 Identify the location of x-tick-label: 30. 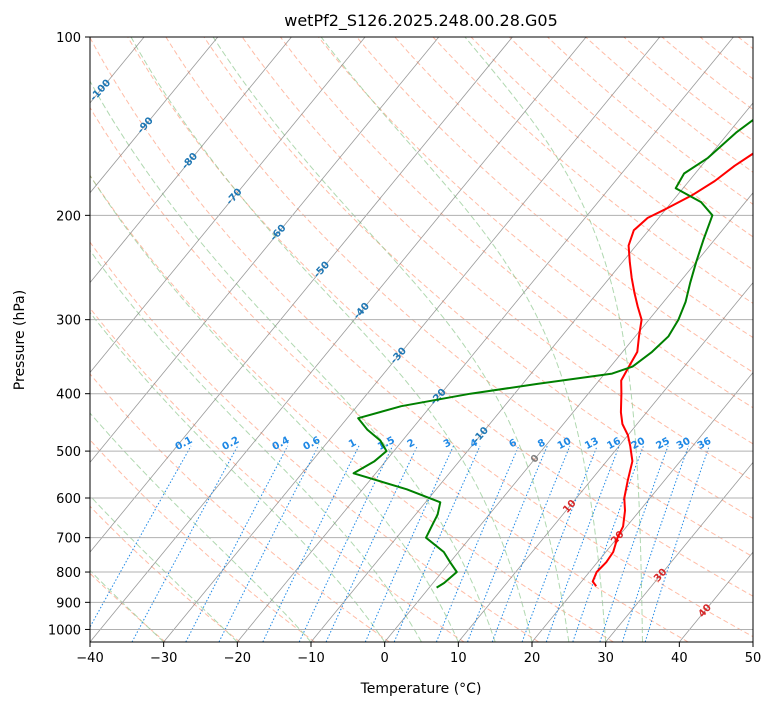
(605, 658).